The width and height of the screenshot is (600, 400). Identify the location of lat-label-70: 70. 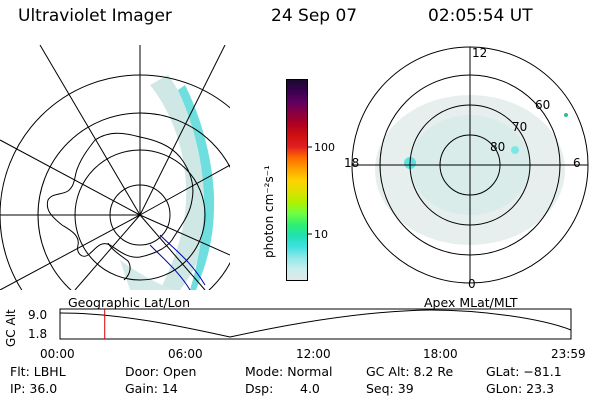
(519, 127).